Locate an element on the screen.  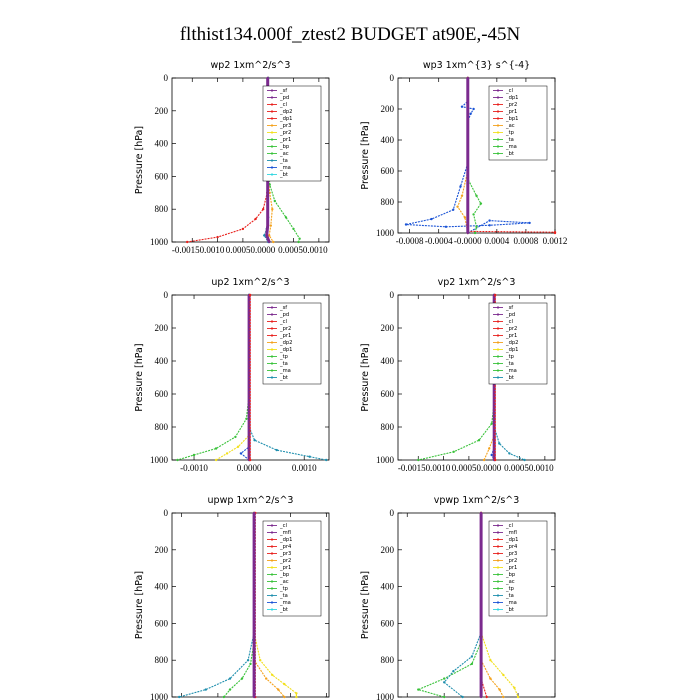
legend-entry: _pd is located at coordinates (284, 315).